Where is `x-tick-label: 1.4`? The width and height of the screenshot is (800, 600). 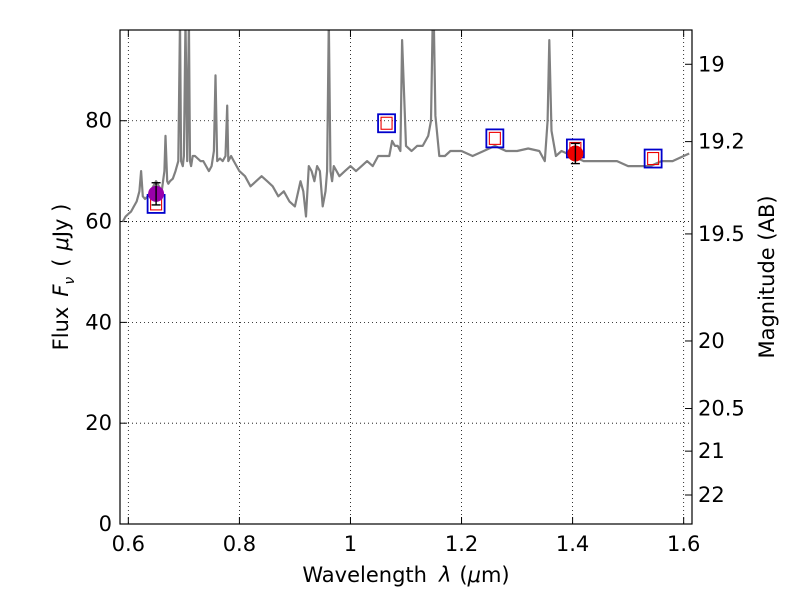 x-tick-label: 1.4 is located at coordinates (572, 544).